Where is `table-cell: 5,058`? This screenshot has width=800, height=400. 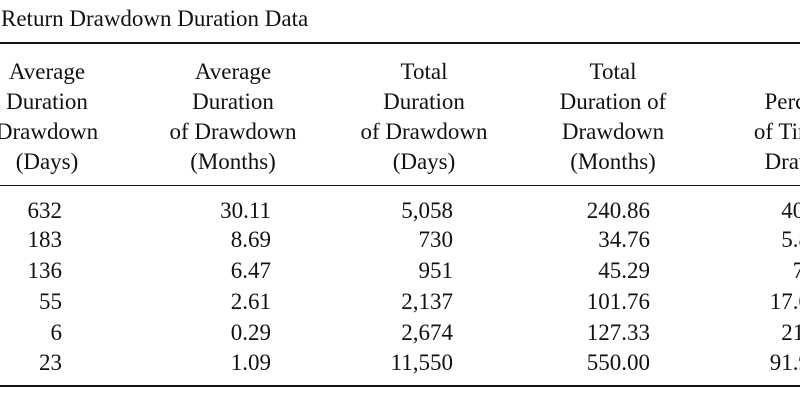 table-cell: 5,058 is located at coordinates (427, 210).